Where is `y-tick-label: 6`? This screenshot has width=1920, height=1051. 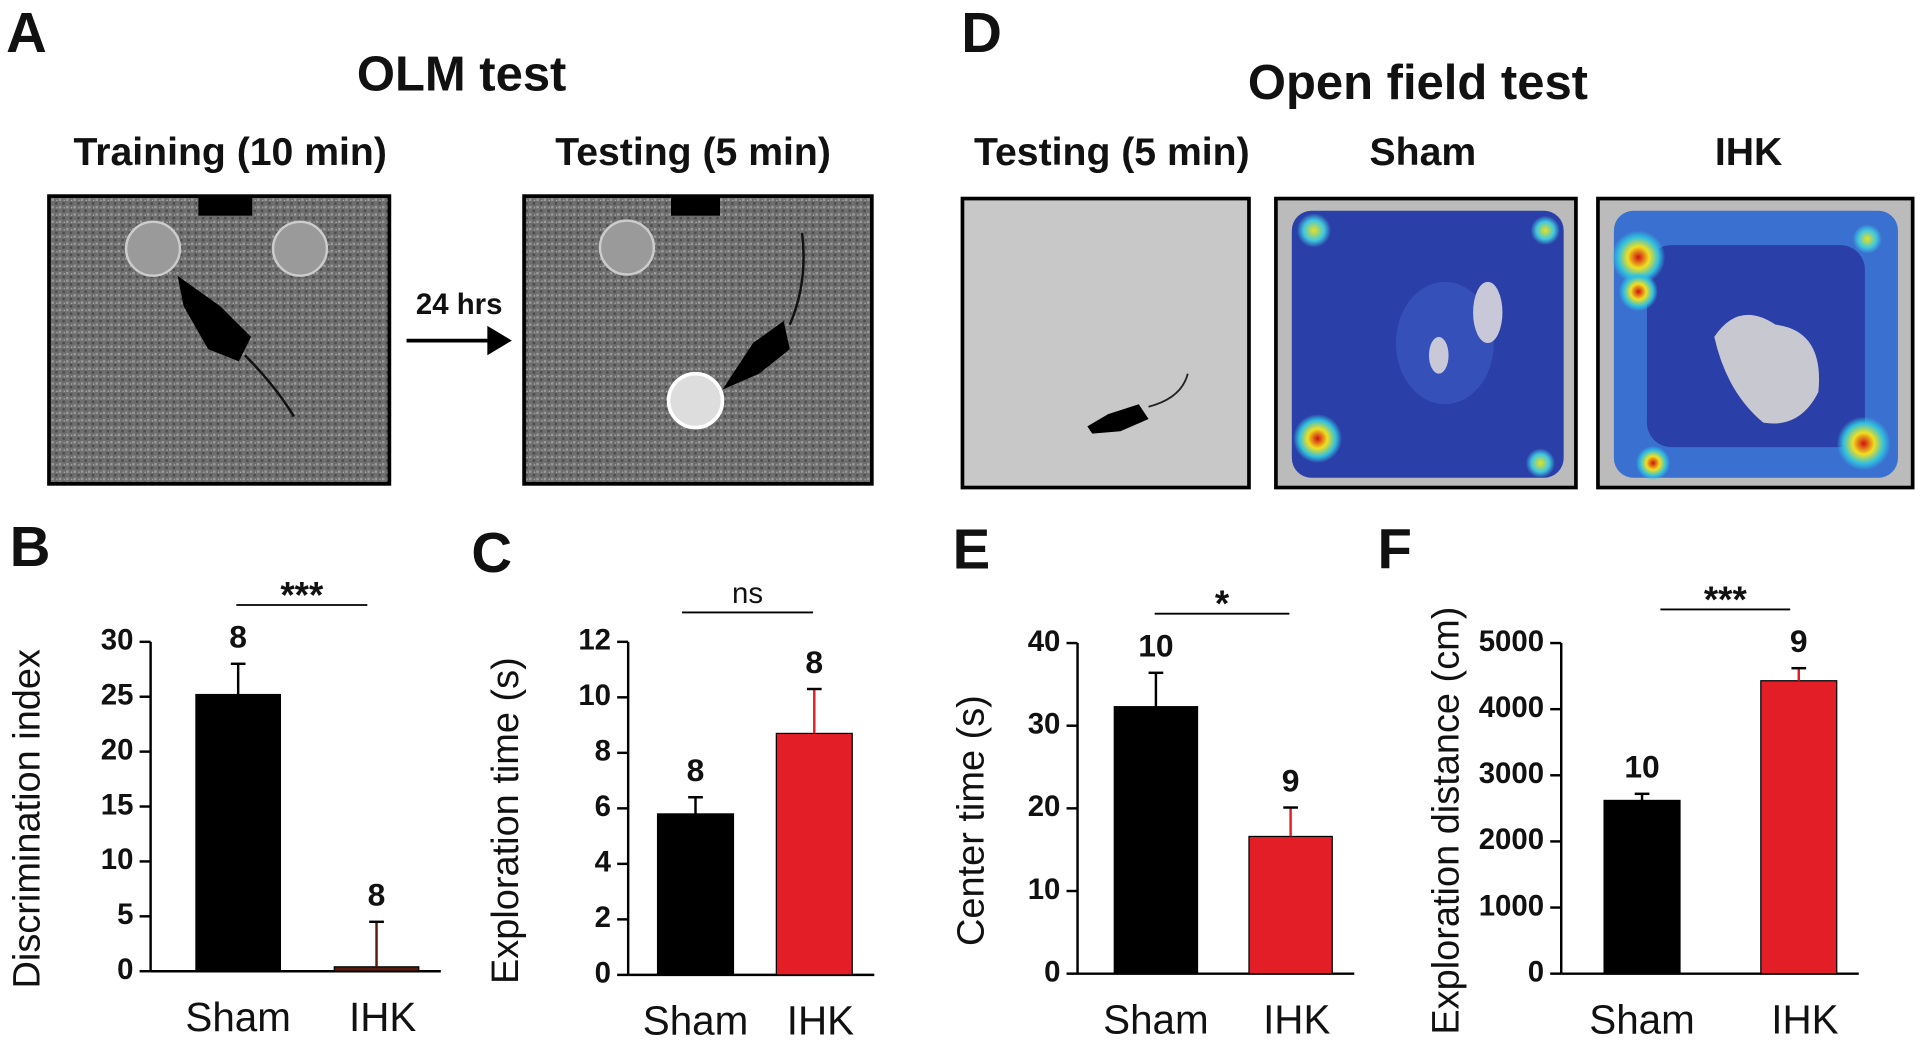
y-tick-label: 6 is located at coordinates (603, 806).